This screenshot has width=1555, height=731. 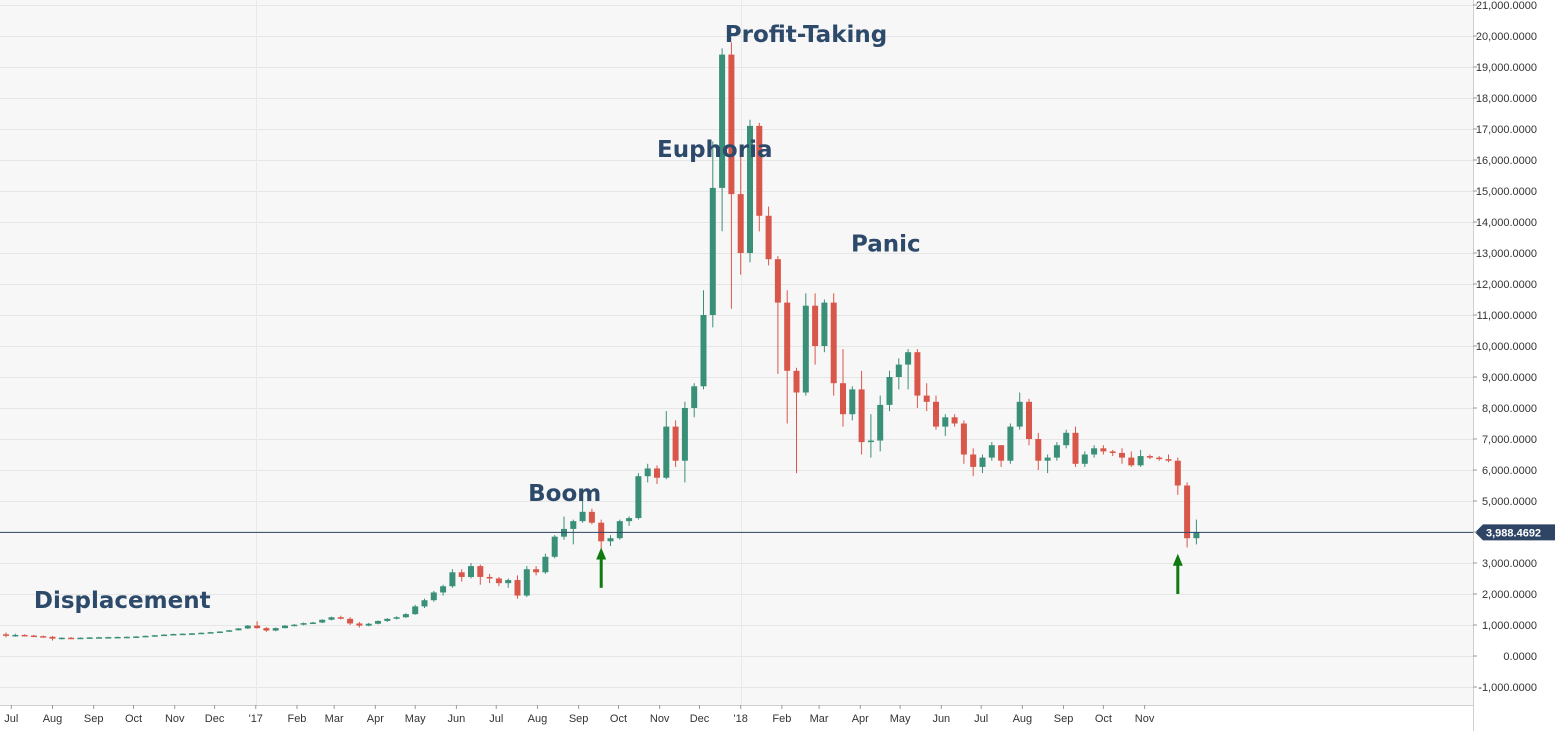 What do you see at coordinates (1506, 254) in the screenshot?
I see `y-tick-label: 13,000.0000` at bounding box center [1506, 254].